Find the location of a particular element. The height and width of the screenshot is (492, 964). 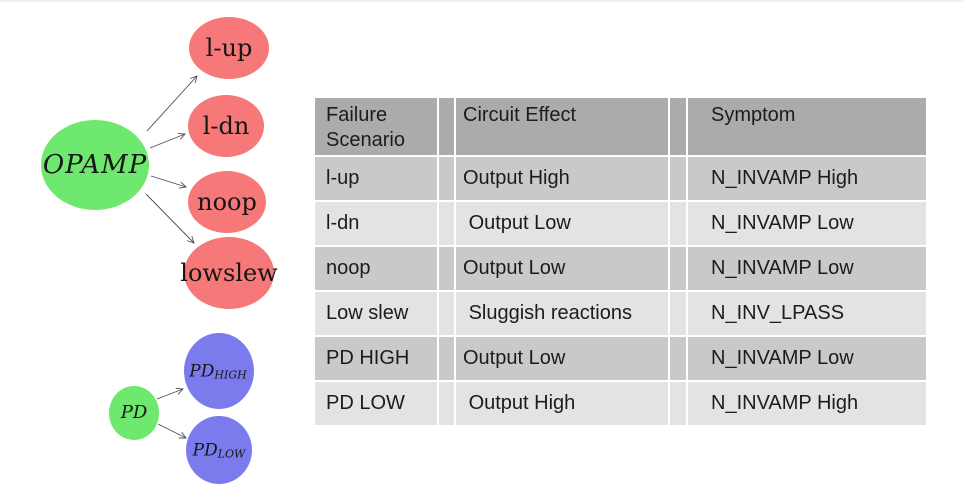

lowslew-node-label: lowslew is located at coordinates (229, 273).